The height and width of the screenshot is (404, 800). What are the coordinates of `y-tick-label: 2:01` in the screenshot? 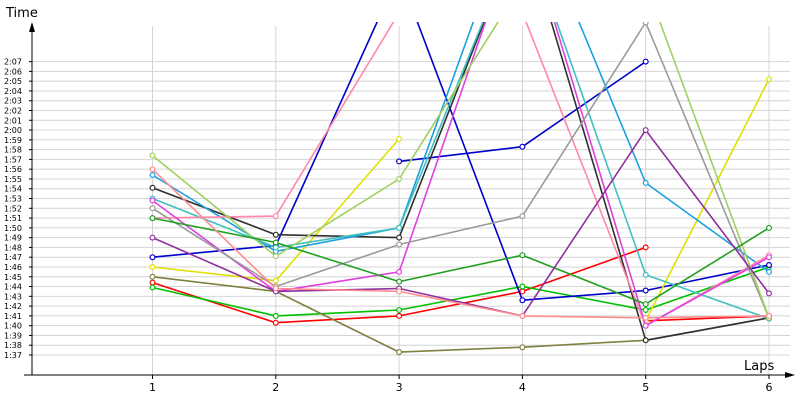 It's located at (13, 120).